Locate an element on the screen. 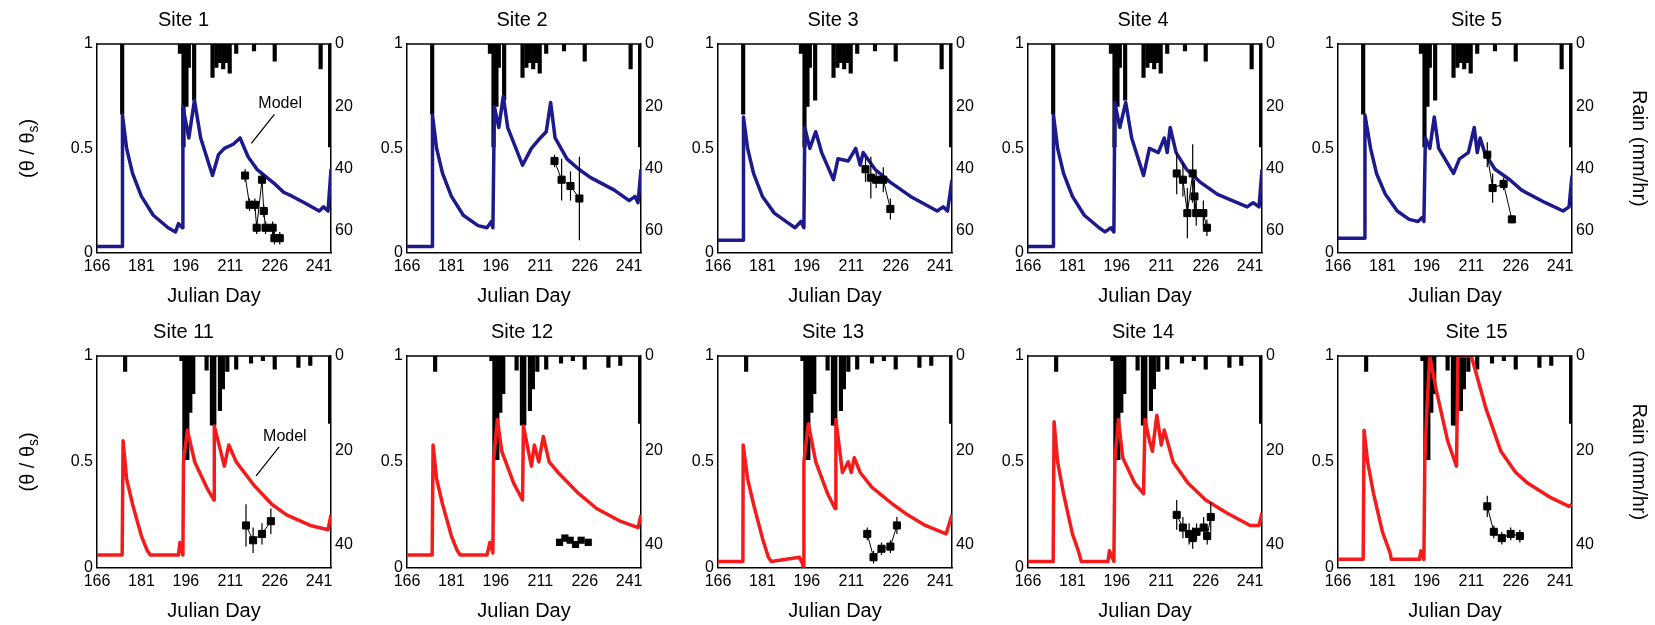  chart-title: Site 3 is located at coordinates (833, 18).